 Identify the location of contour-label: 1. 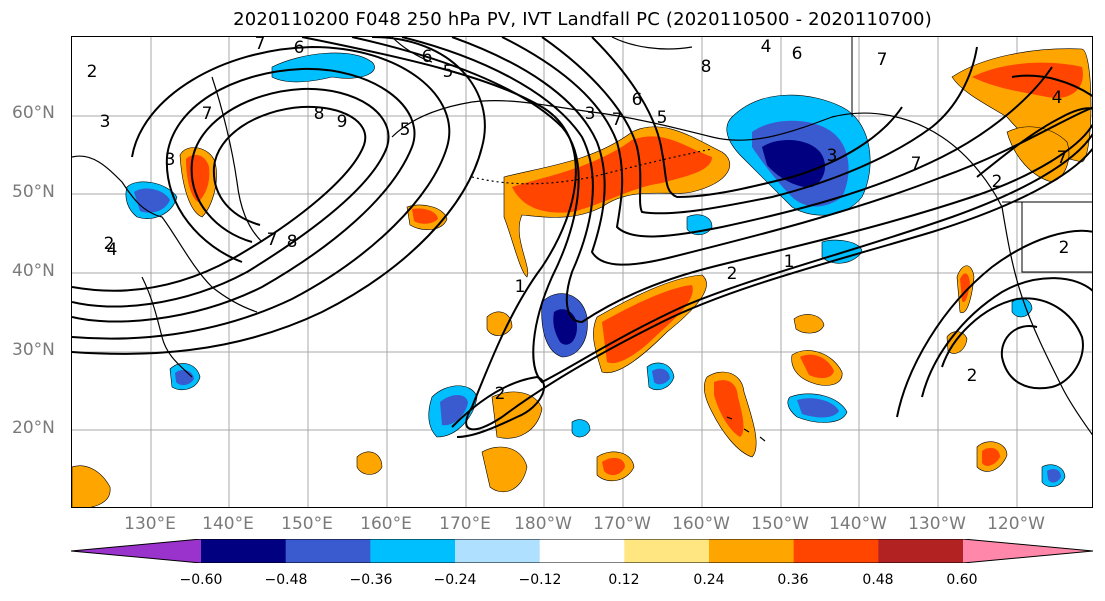
(789, 262).